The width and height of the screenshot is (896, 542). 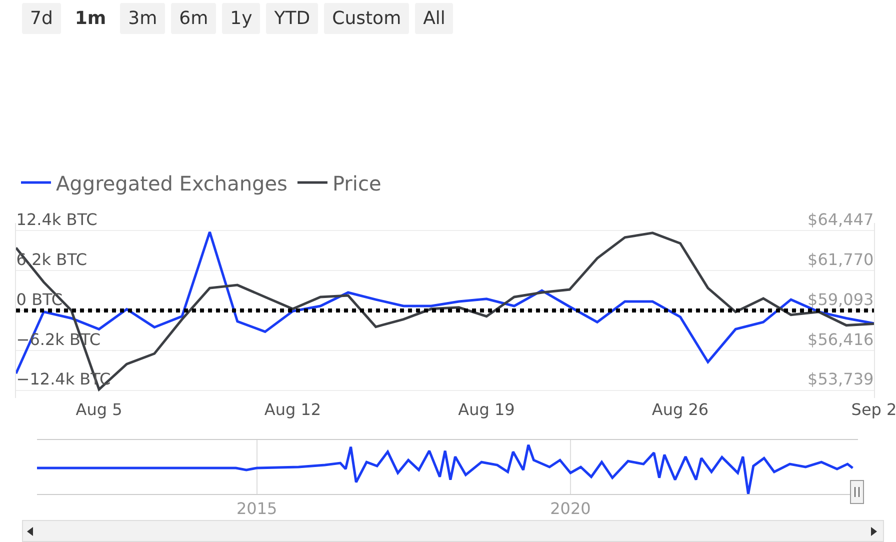 What do you see at coordinates (90, 18) in the screenshot?
I see `text: 1m` at bounding box center [90, 18].